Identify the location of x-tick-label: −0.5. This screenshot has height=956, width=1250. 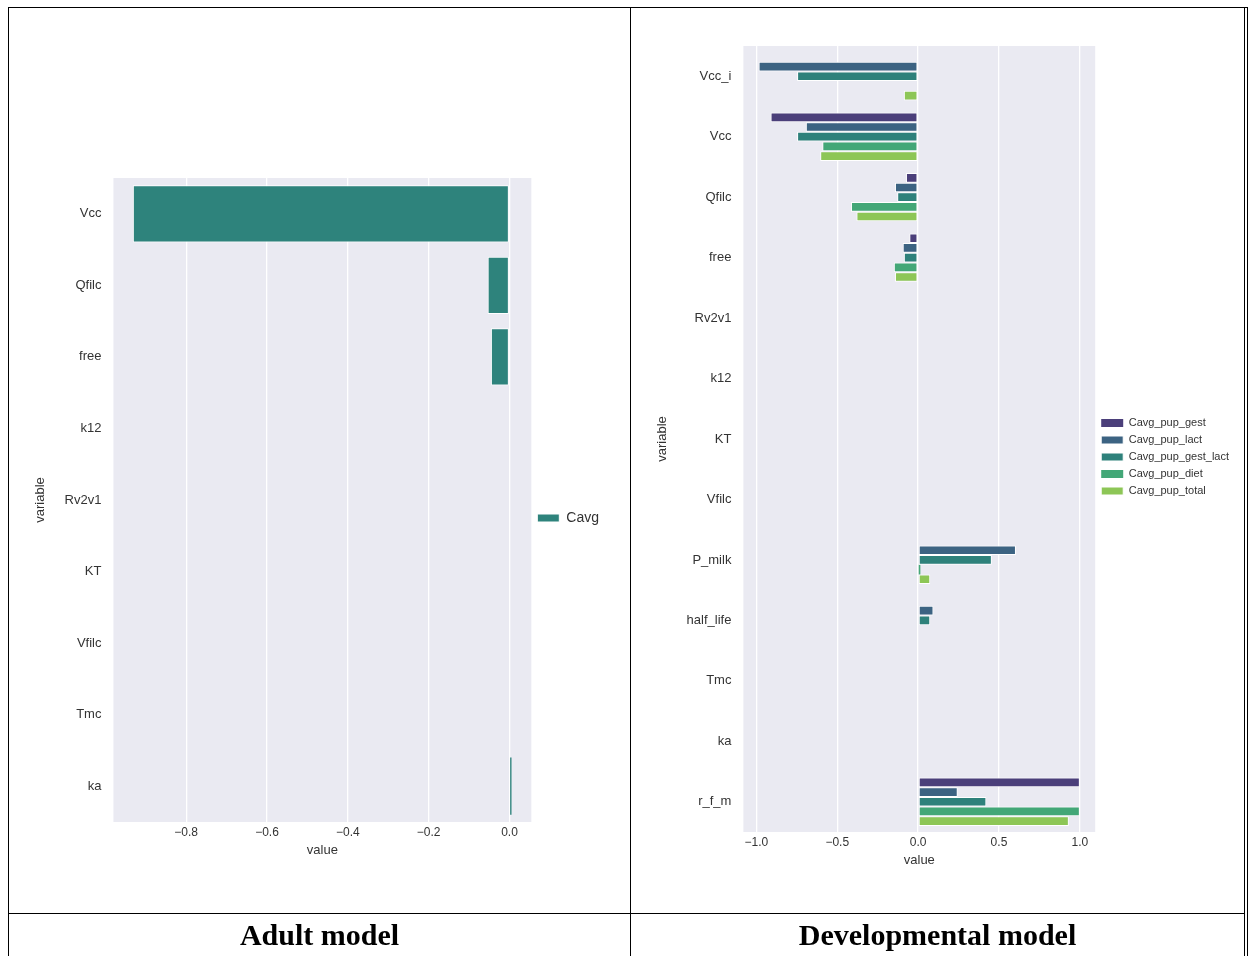
(837, 841).